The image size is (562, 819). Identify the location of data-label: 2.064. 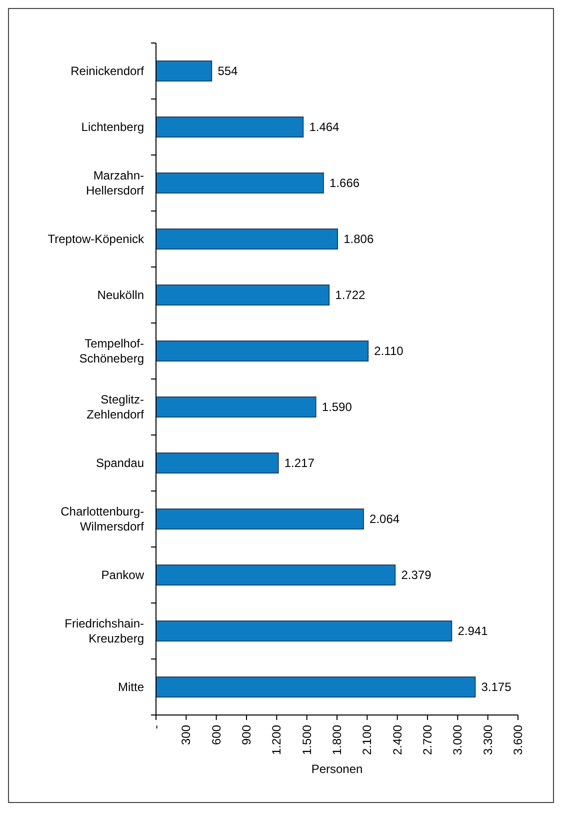
(385, 519).